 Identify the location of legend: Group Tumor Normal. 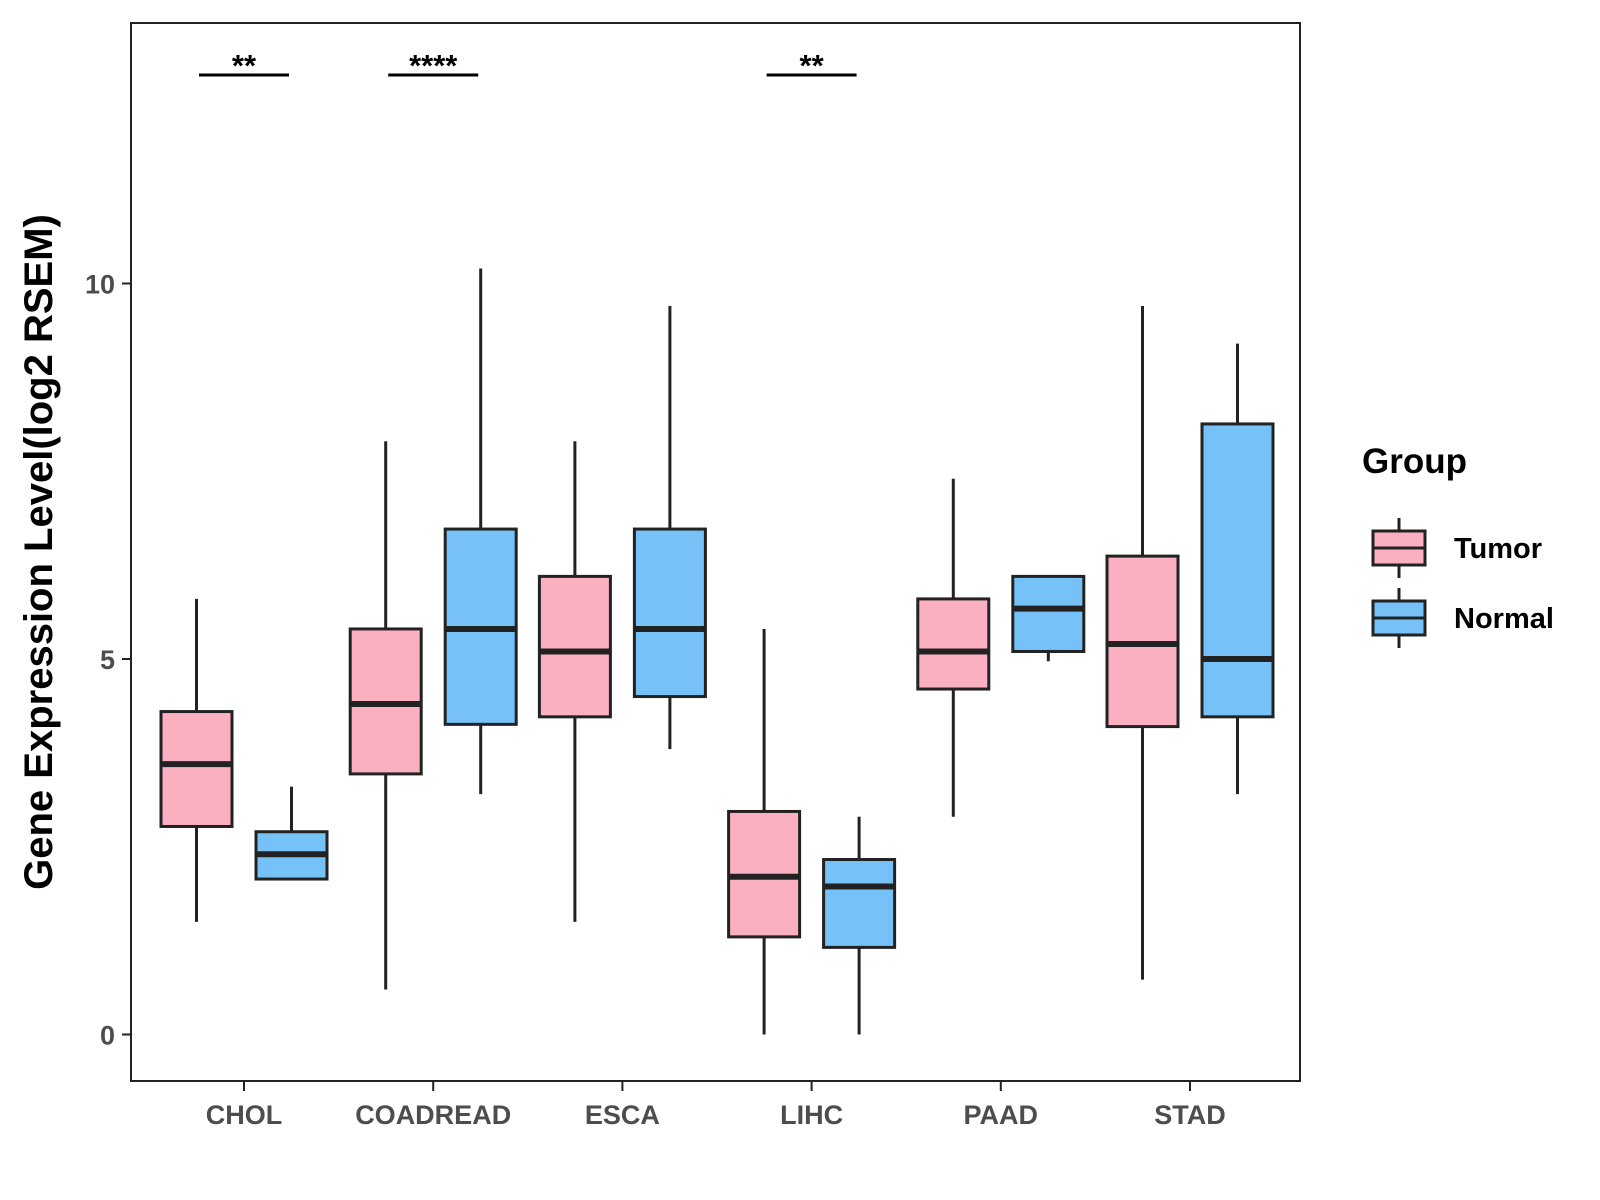
(1458, 538).